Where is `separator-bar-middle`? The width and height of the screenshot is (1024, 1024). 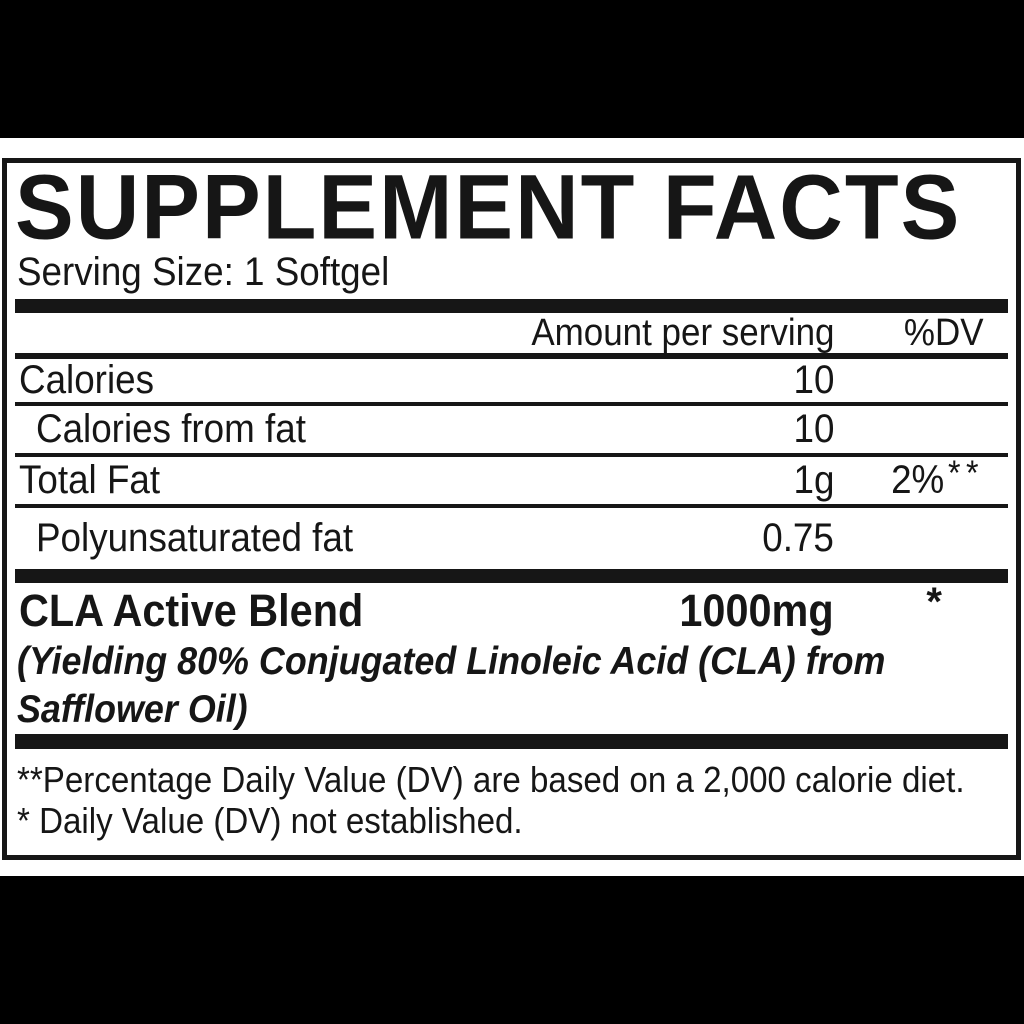 separator-bar-middle is located at coordinates (511, 576).